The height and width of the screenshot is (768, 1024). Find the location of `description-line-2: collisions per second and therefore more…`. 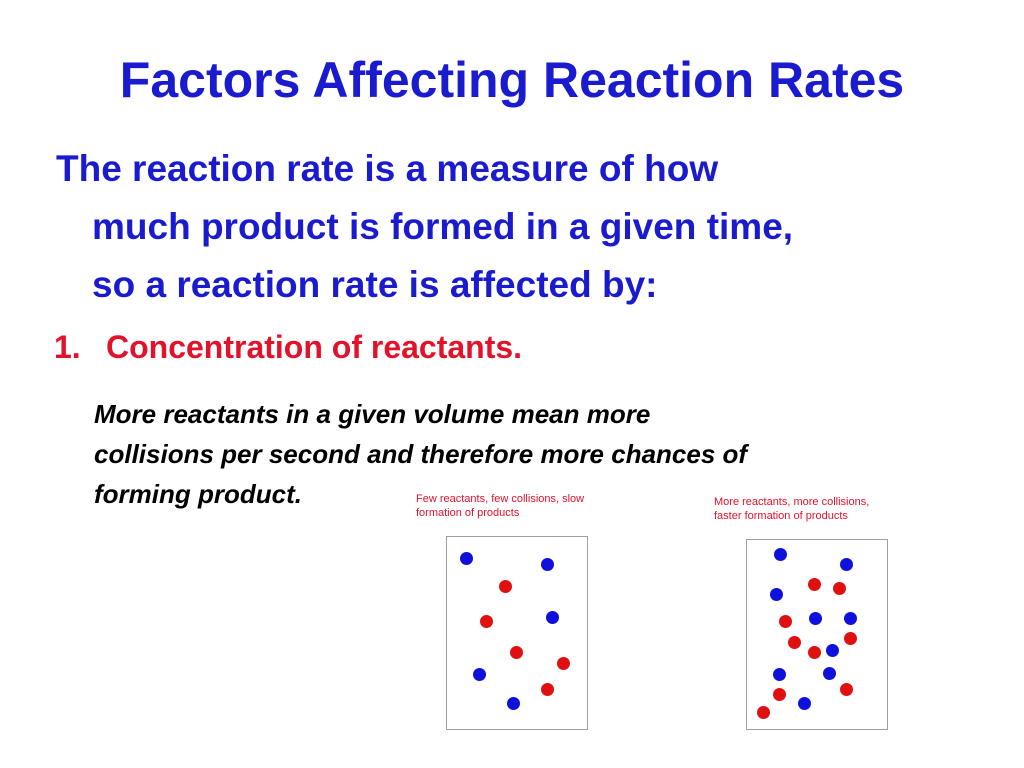

description-line-2: collisions per second and therefore more… is located at coordinates (421, 454).